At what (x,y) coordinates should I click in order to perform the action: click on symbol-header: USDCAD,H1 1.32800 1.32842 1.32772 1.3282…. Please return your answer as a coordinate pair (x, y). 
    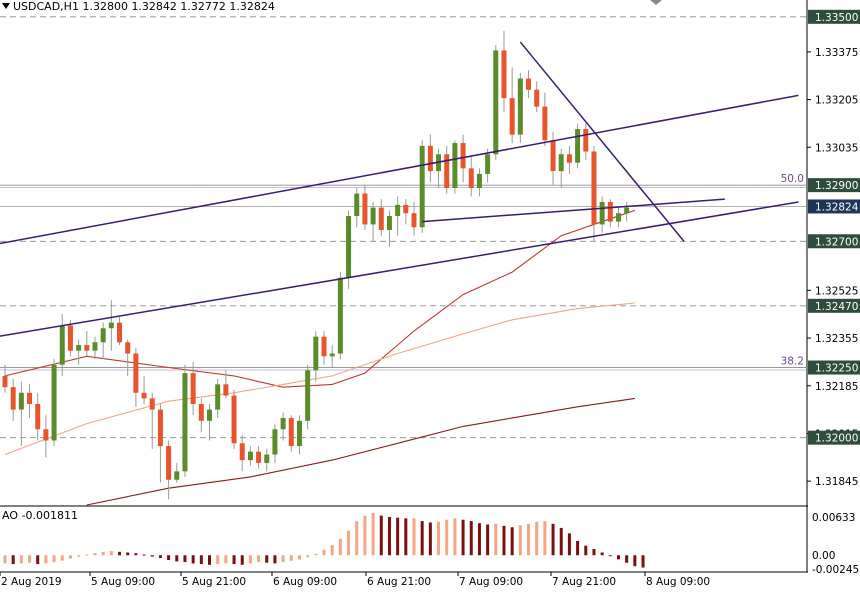
    Looking at the image, I should click on (138, 6).